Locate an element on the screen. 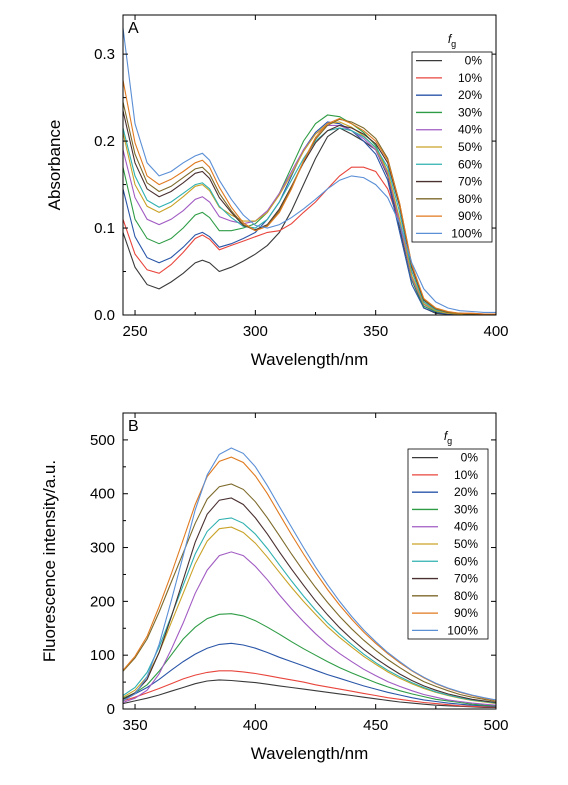 The width and height of the screenshot is (568, 785). y-axis-label: Absorbance is located at coordinates (54, 165).